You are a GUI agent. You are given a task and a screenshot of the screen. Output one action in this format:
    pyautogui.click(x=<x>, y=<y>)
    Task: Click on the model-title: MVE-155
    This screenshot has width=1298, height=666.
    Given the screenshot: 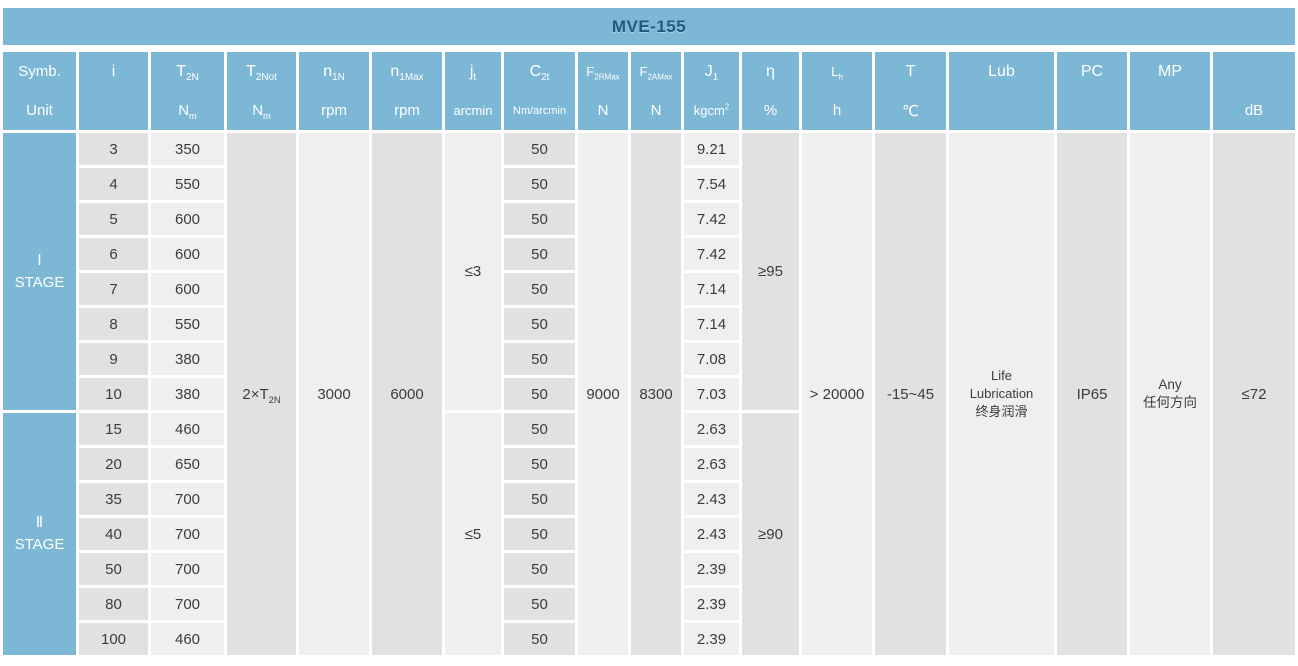 What is the action you would take?
    pyautogui.click(x=649, y=26)
    